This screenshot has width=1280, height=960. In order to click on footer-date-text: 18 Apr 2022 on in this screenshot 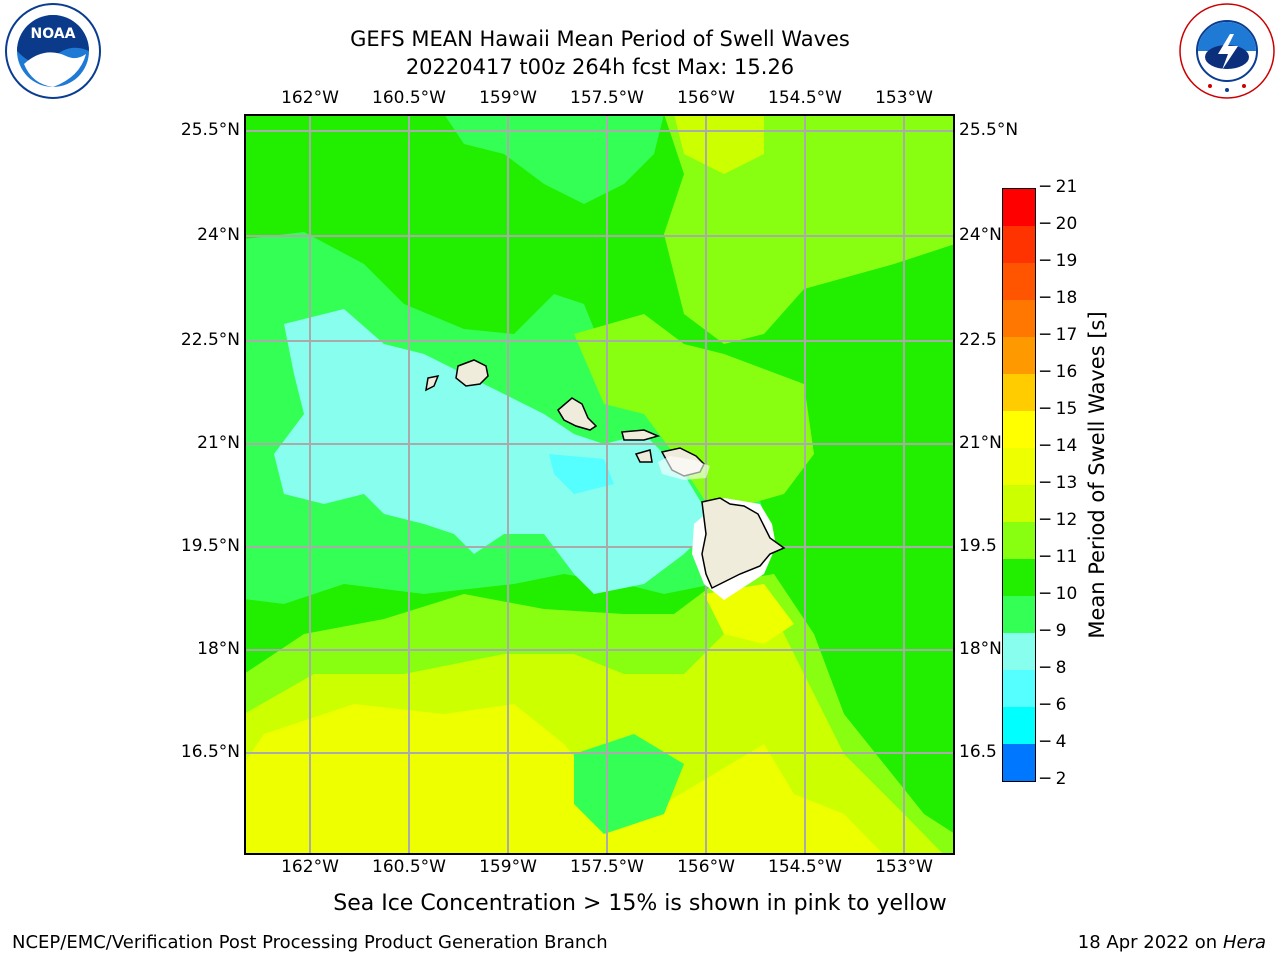, I will do `click(1150, 942)`.